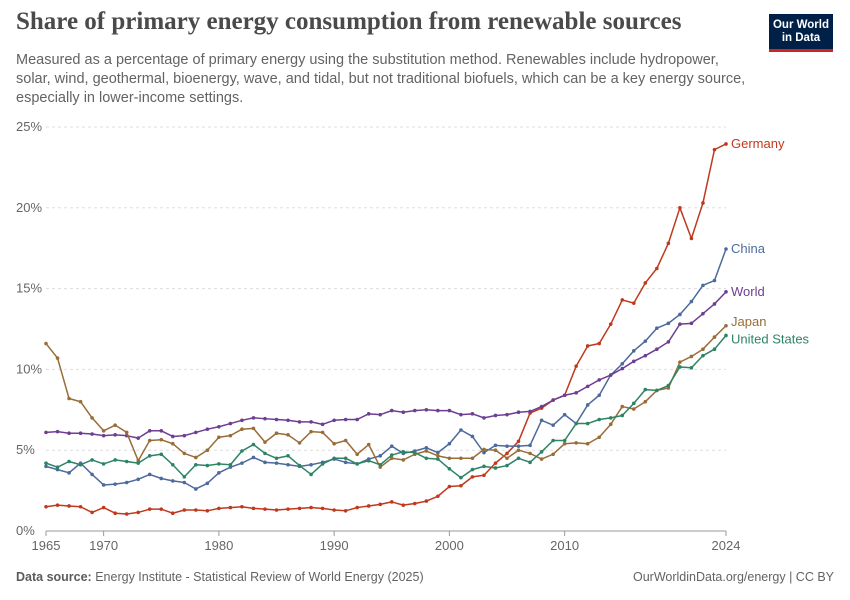 This screenshot has height=600, width=850. Describe the element at coordinates (103, 545) in the screenshot. I see `x-tick-label: 1970` at that location.